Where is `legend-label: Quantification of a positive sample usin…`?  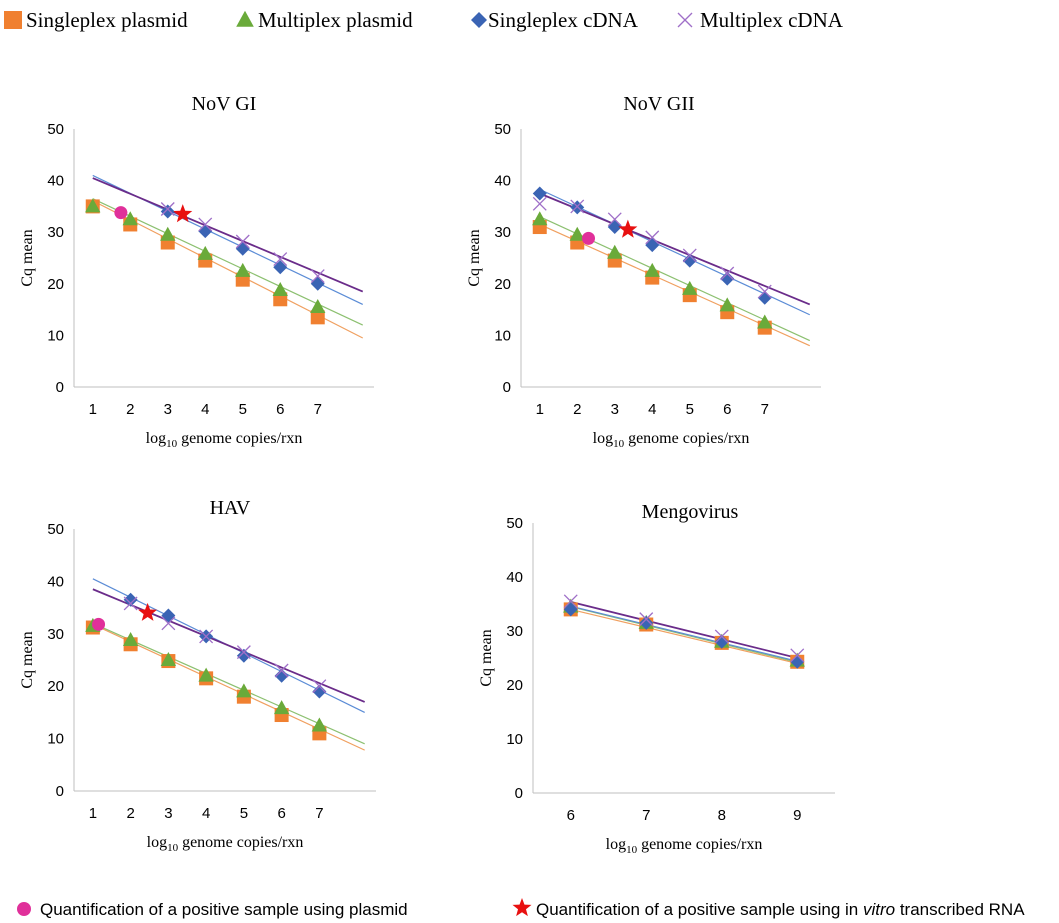 legend-label: Quantification of a positive sample usin… is located at coordinates (224, 909).